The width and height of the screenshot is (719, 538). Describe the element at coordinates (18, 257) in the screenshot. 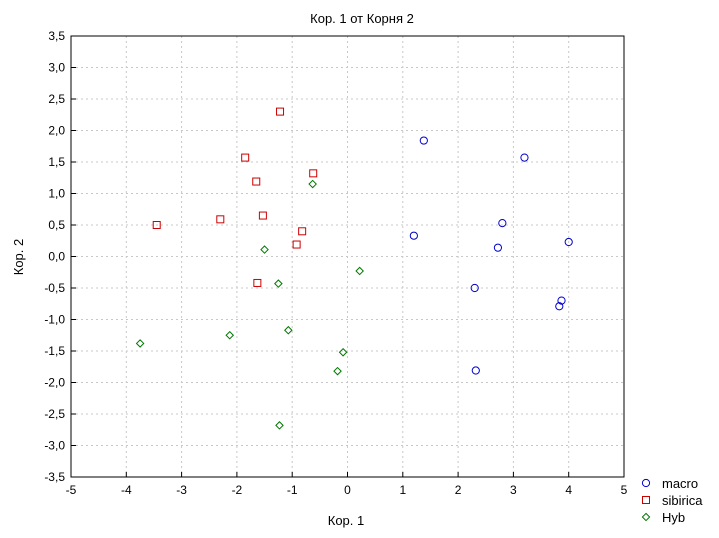

I see `y-axis-title: Кор. 2` at that location.